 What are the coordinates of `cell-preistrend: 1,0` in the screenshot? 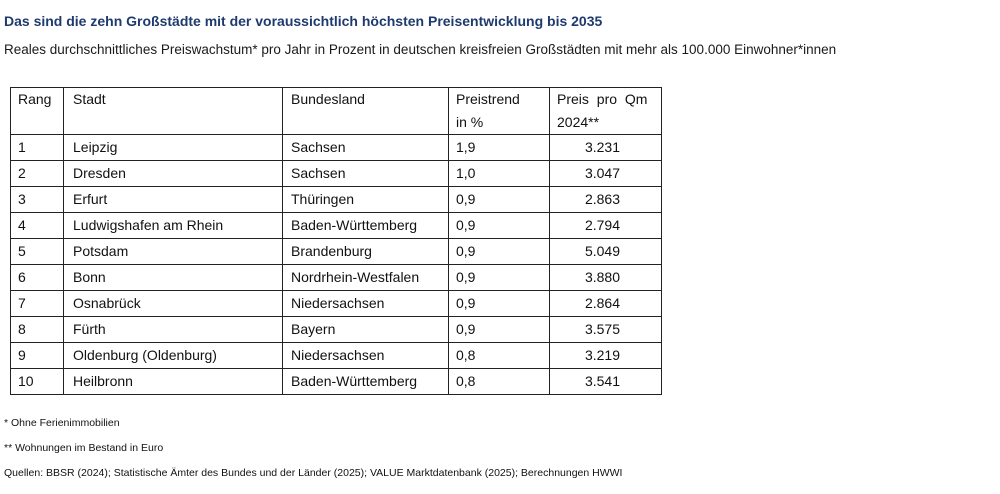 It's located at (499, 173).